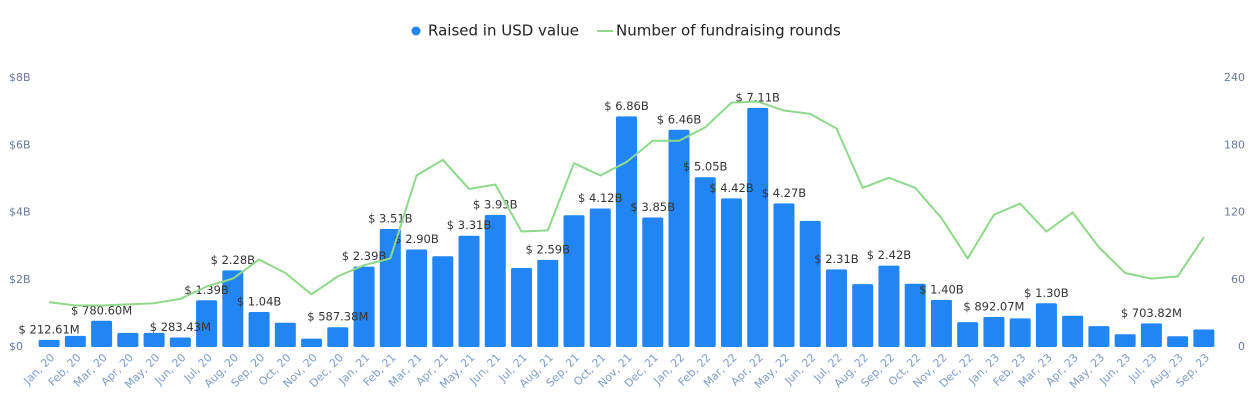 This screenshot has height=402, width=1257. What do you see at coordinates (233, 260) in the screenshot?
I see `data-label: $ 2.28B` at bounding box center [233, 260].